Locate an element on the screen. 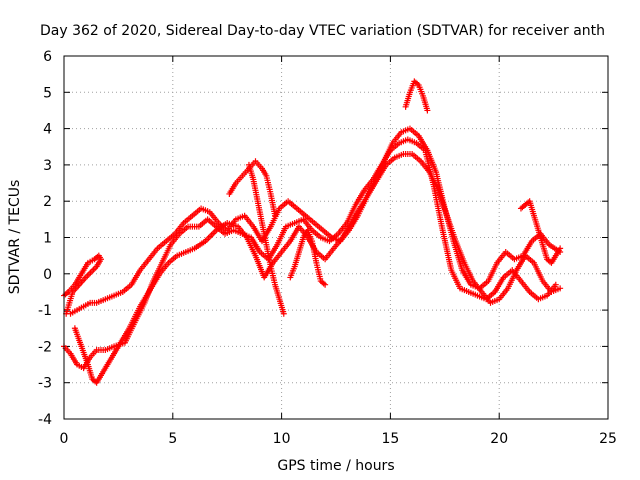 The height and width of the screenshot is (480, 640). y-tick-label: 2 is located at coordinates (47, 202).